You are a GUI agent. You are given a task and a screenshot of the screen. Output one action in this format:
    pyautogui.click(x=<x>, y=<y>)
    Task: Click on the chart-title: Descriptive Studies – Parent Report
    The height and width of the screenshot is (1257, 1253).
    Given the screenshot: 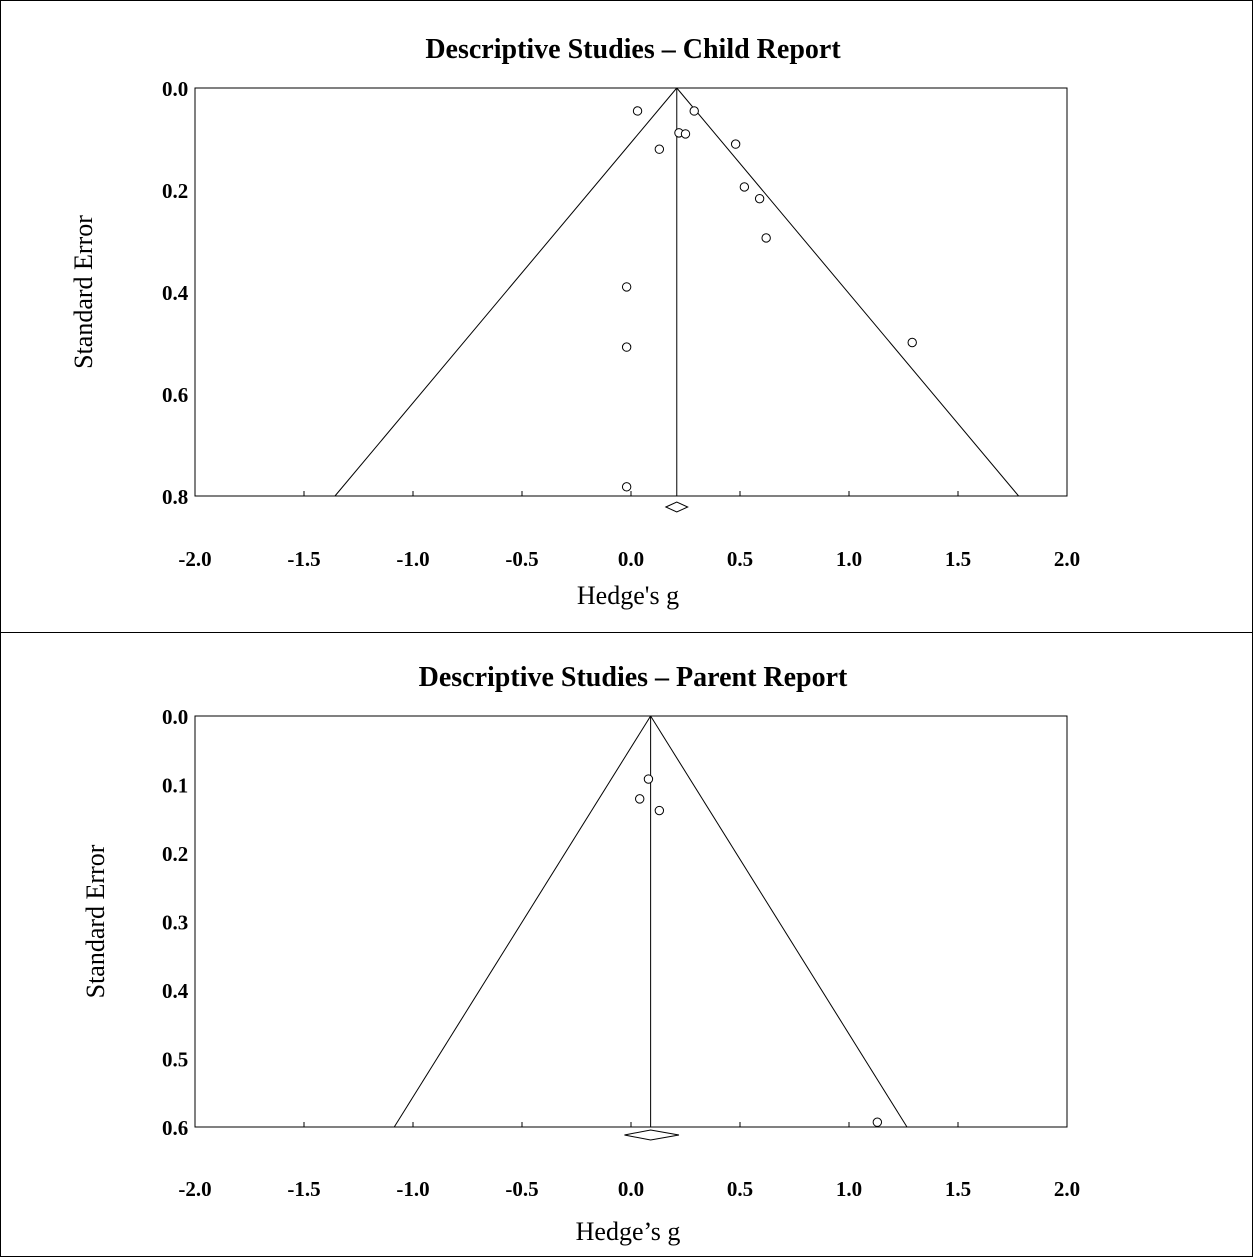 What is the action you would take?
    pyautogui.click(x=633, y=677)
    